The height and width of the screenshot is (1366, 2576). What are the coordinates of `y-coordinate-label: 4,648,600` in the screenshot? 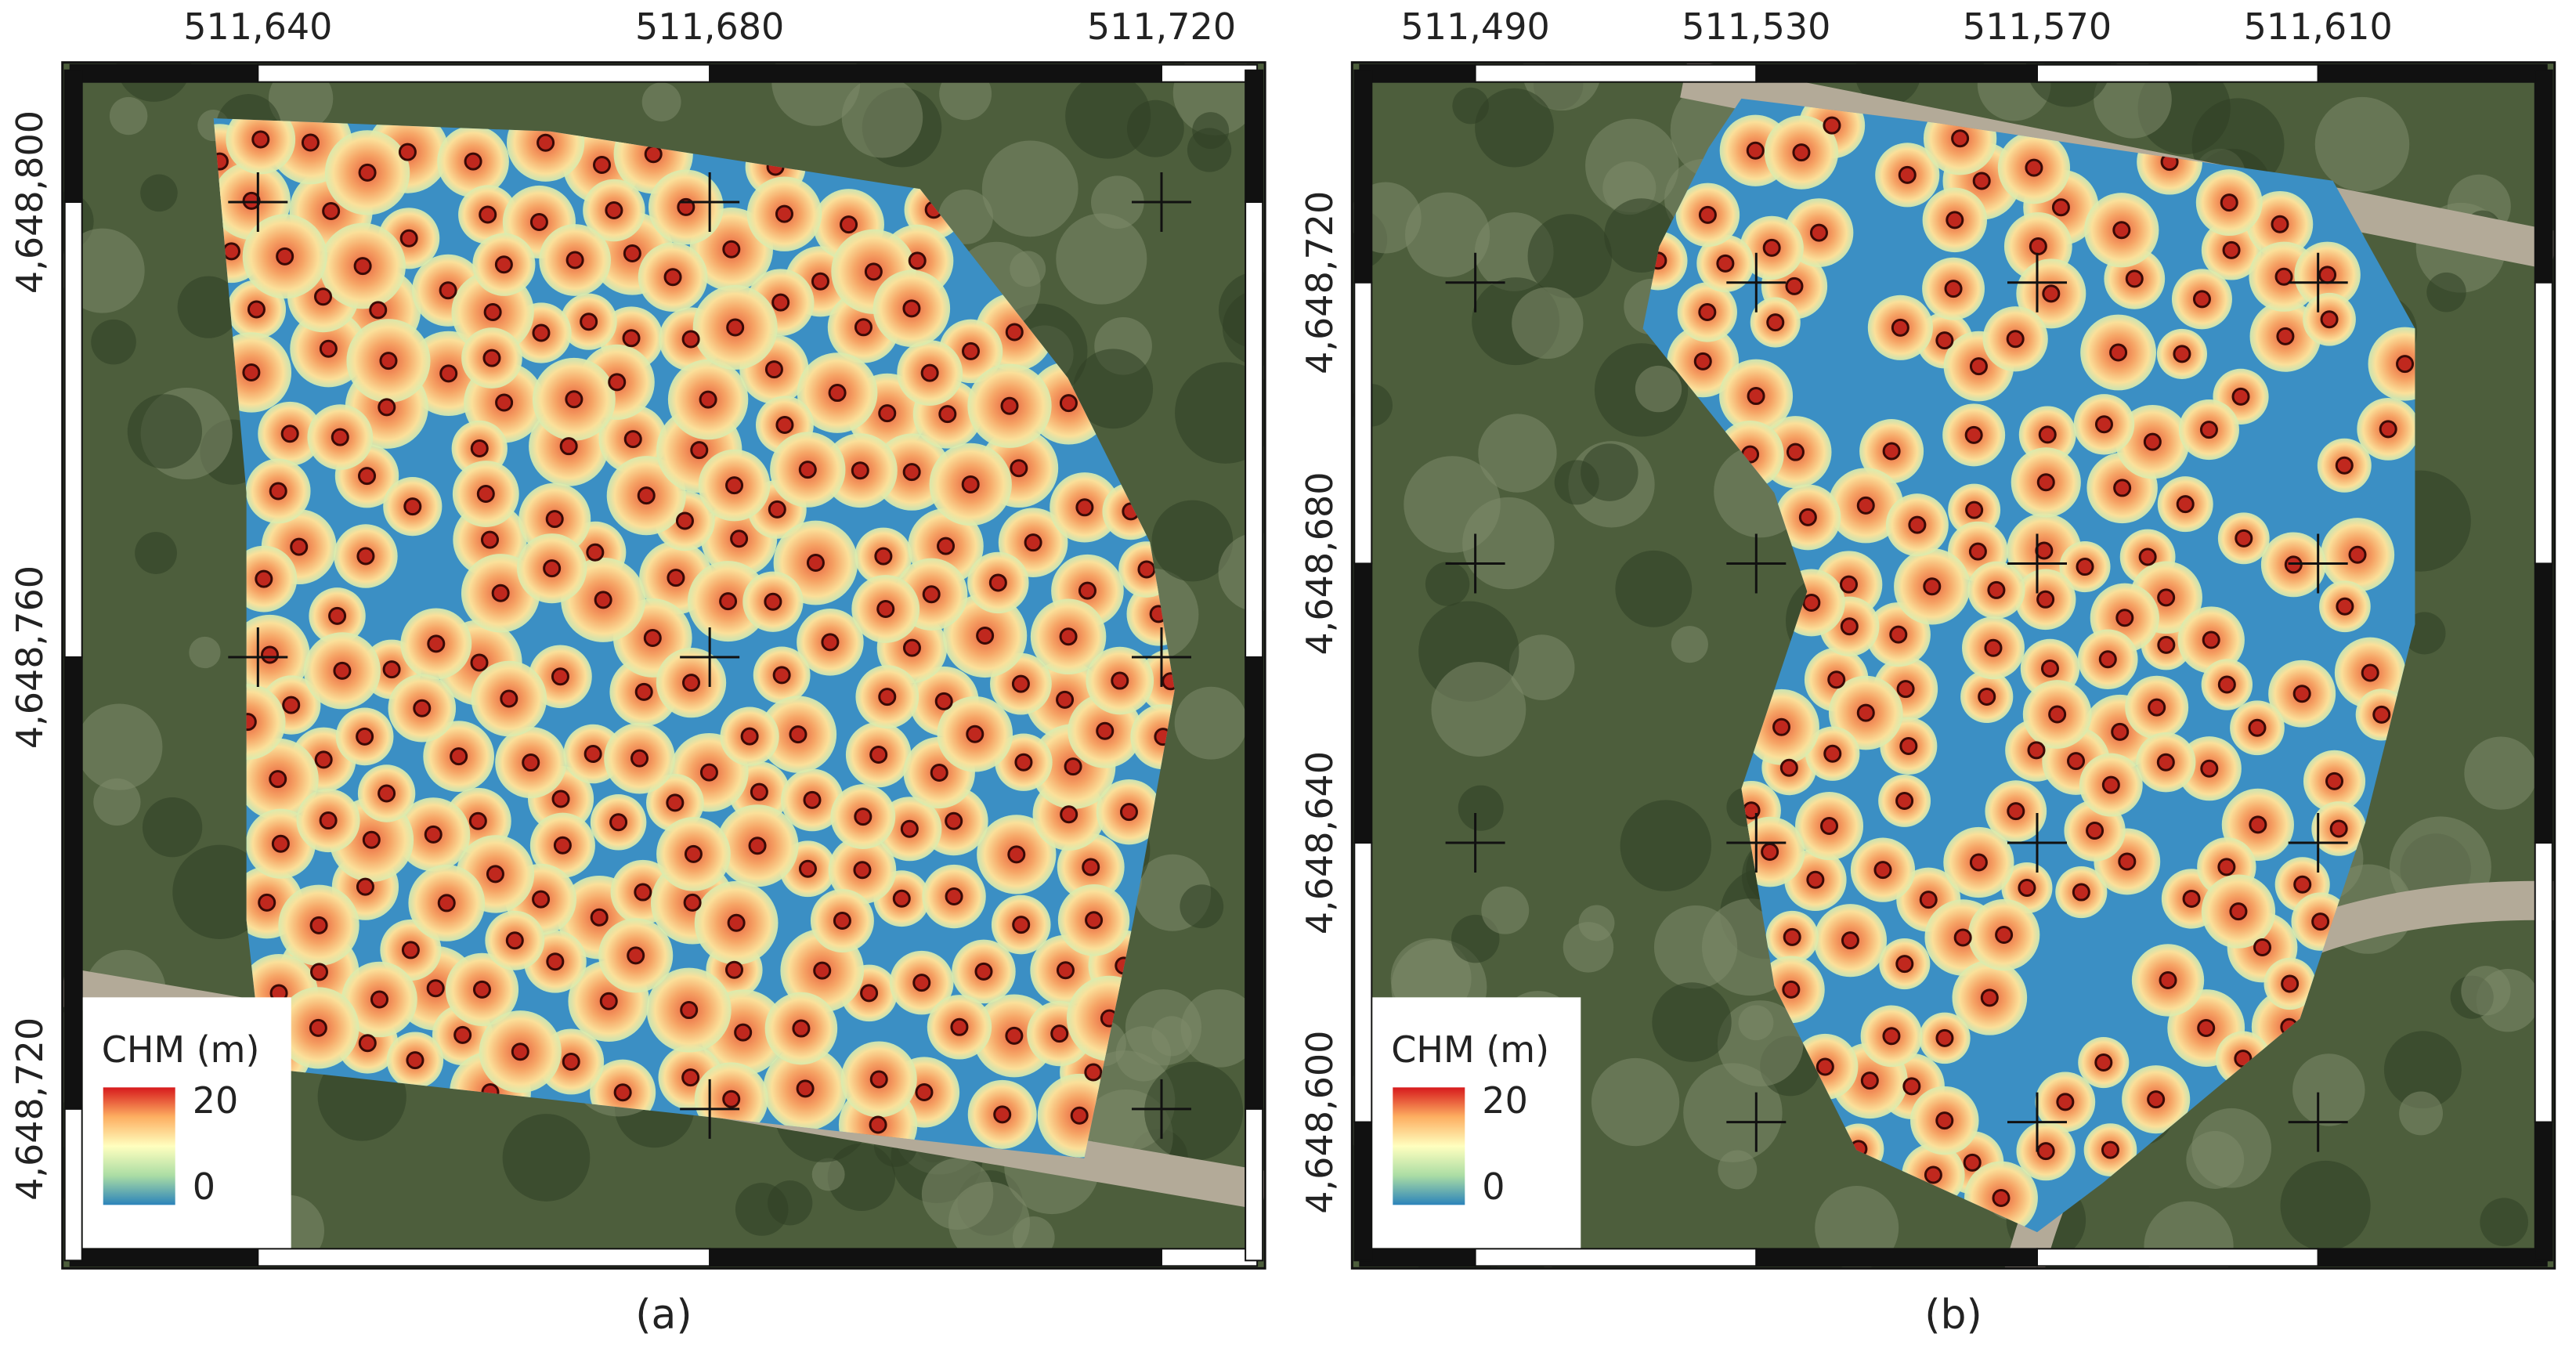 It's located at (1320, 1122).